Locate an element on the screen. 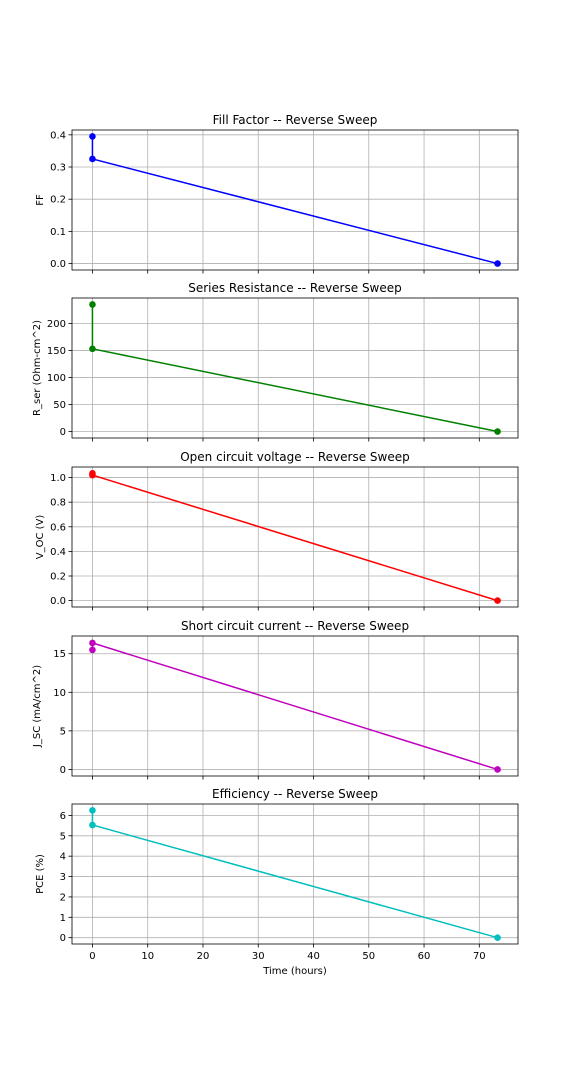 This screenshot has width=576, height=1080. y-axis-label: R_ser (Ohm-cm^2) is located at coordinates (37, 368).